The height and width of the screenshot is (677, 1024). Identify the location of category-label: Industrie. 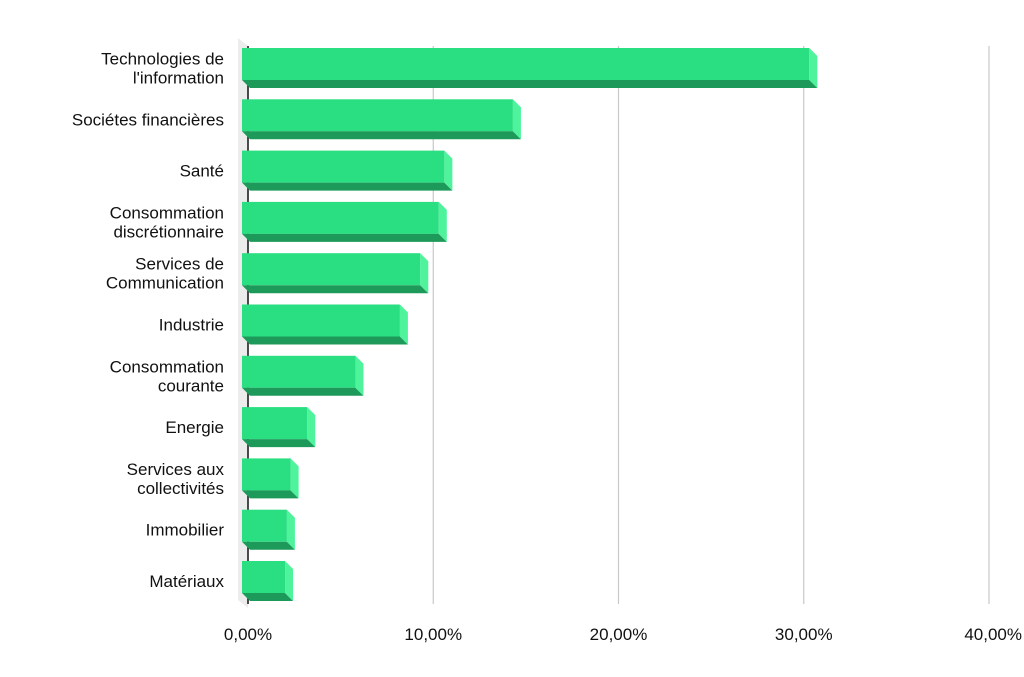
(191, 325).